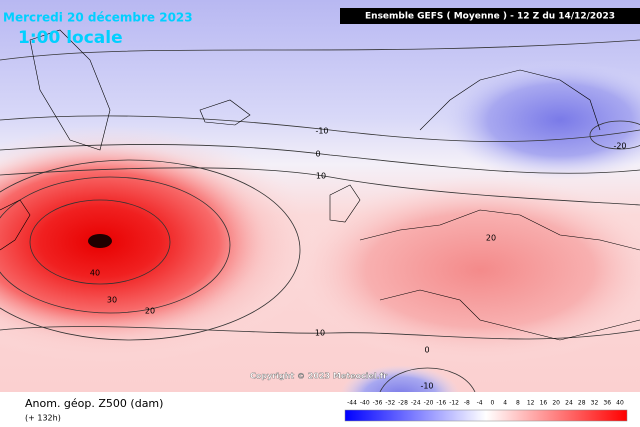 The width and height of the screenshot is (640, 427). I want to click on contour-label: -20, so click(619, 146).